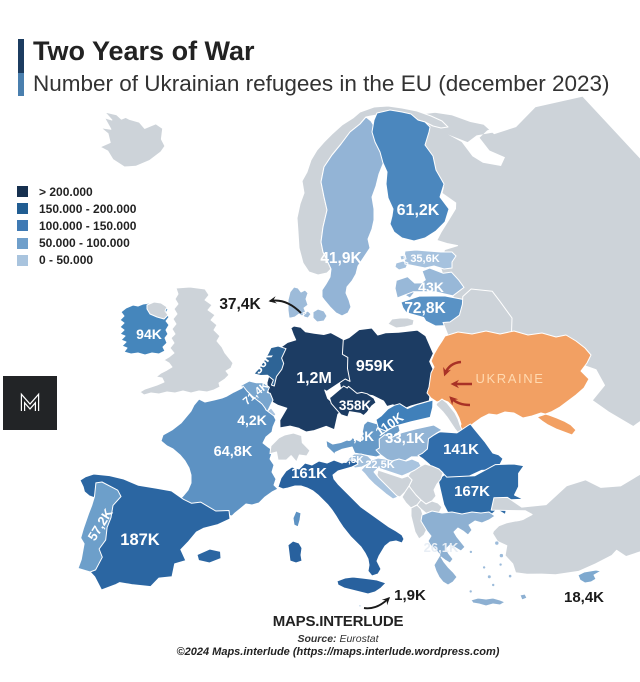  I want to click on svg-text: 4,2K, so click(252, 420).